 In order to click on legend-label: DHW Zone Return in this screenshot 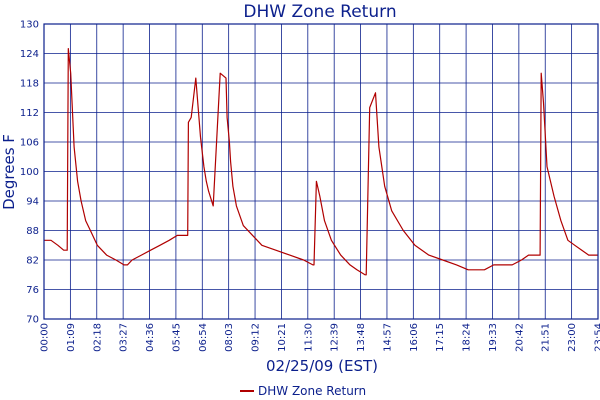, I will do `click(312, 391)`.